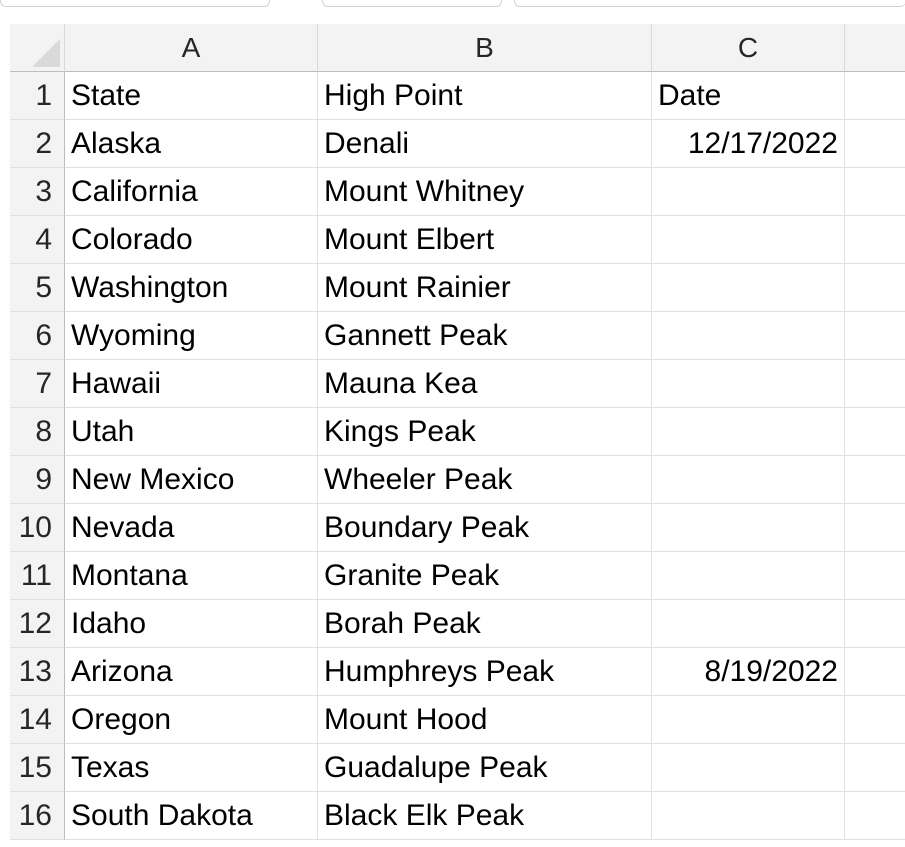 This screenshot has height=847, width=905. What do you see at coordinates (485, 288) in the screenshot?
I see `cell-high-point: Mount Rainier` at bounding box center [485, 288].